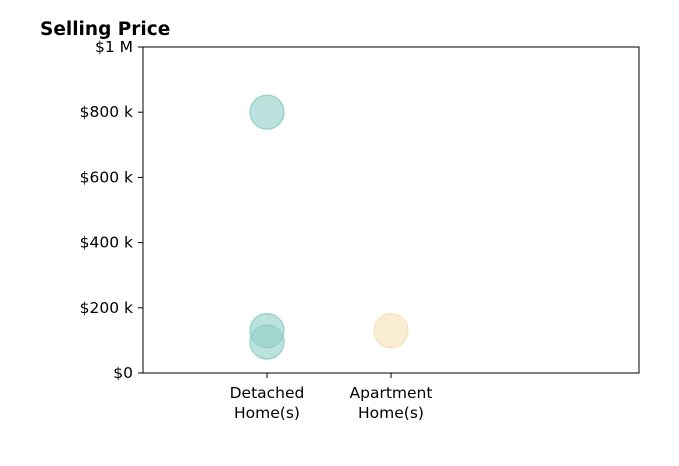 Image resolution: width=679 pixels, height=466 pixels. Describe the element at coordinates (106, 308) in the screenshot. I see `y-tick-label: $200 k` at that location.